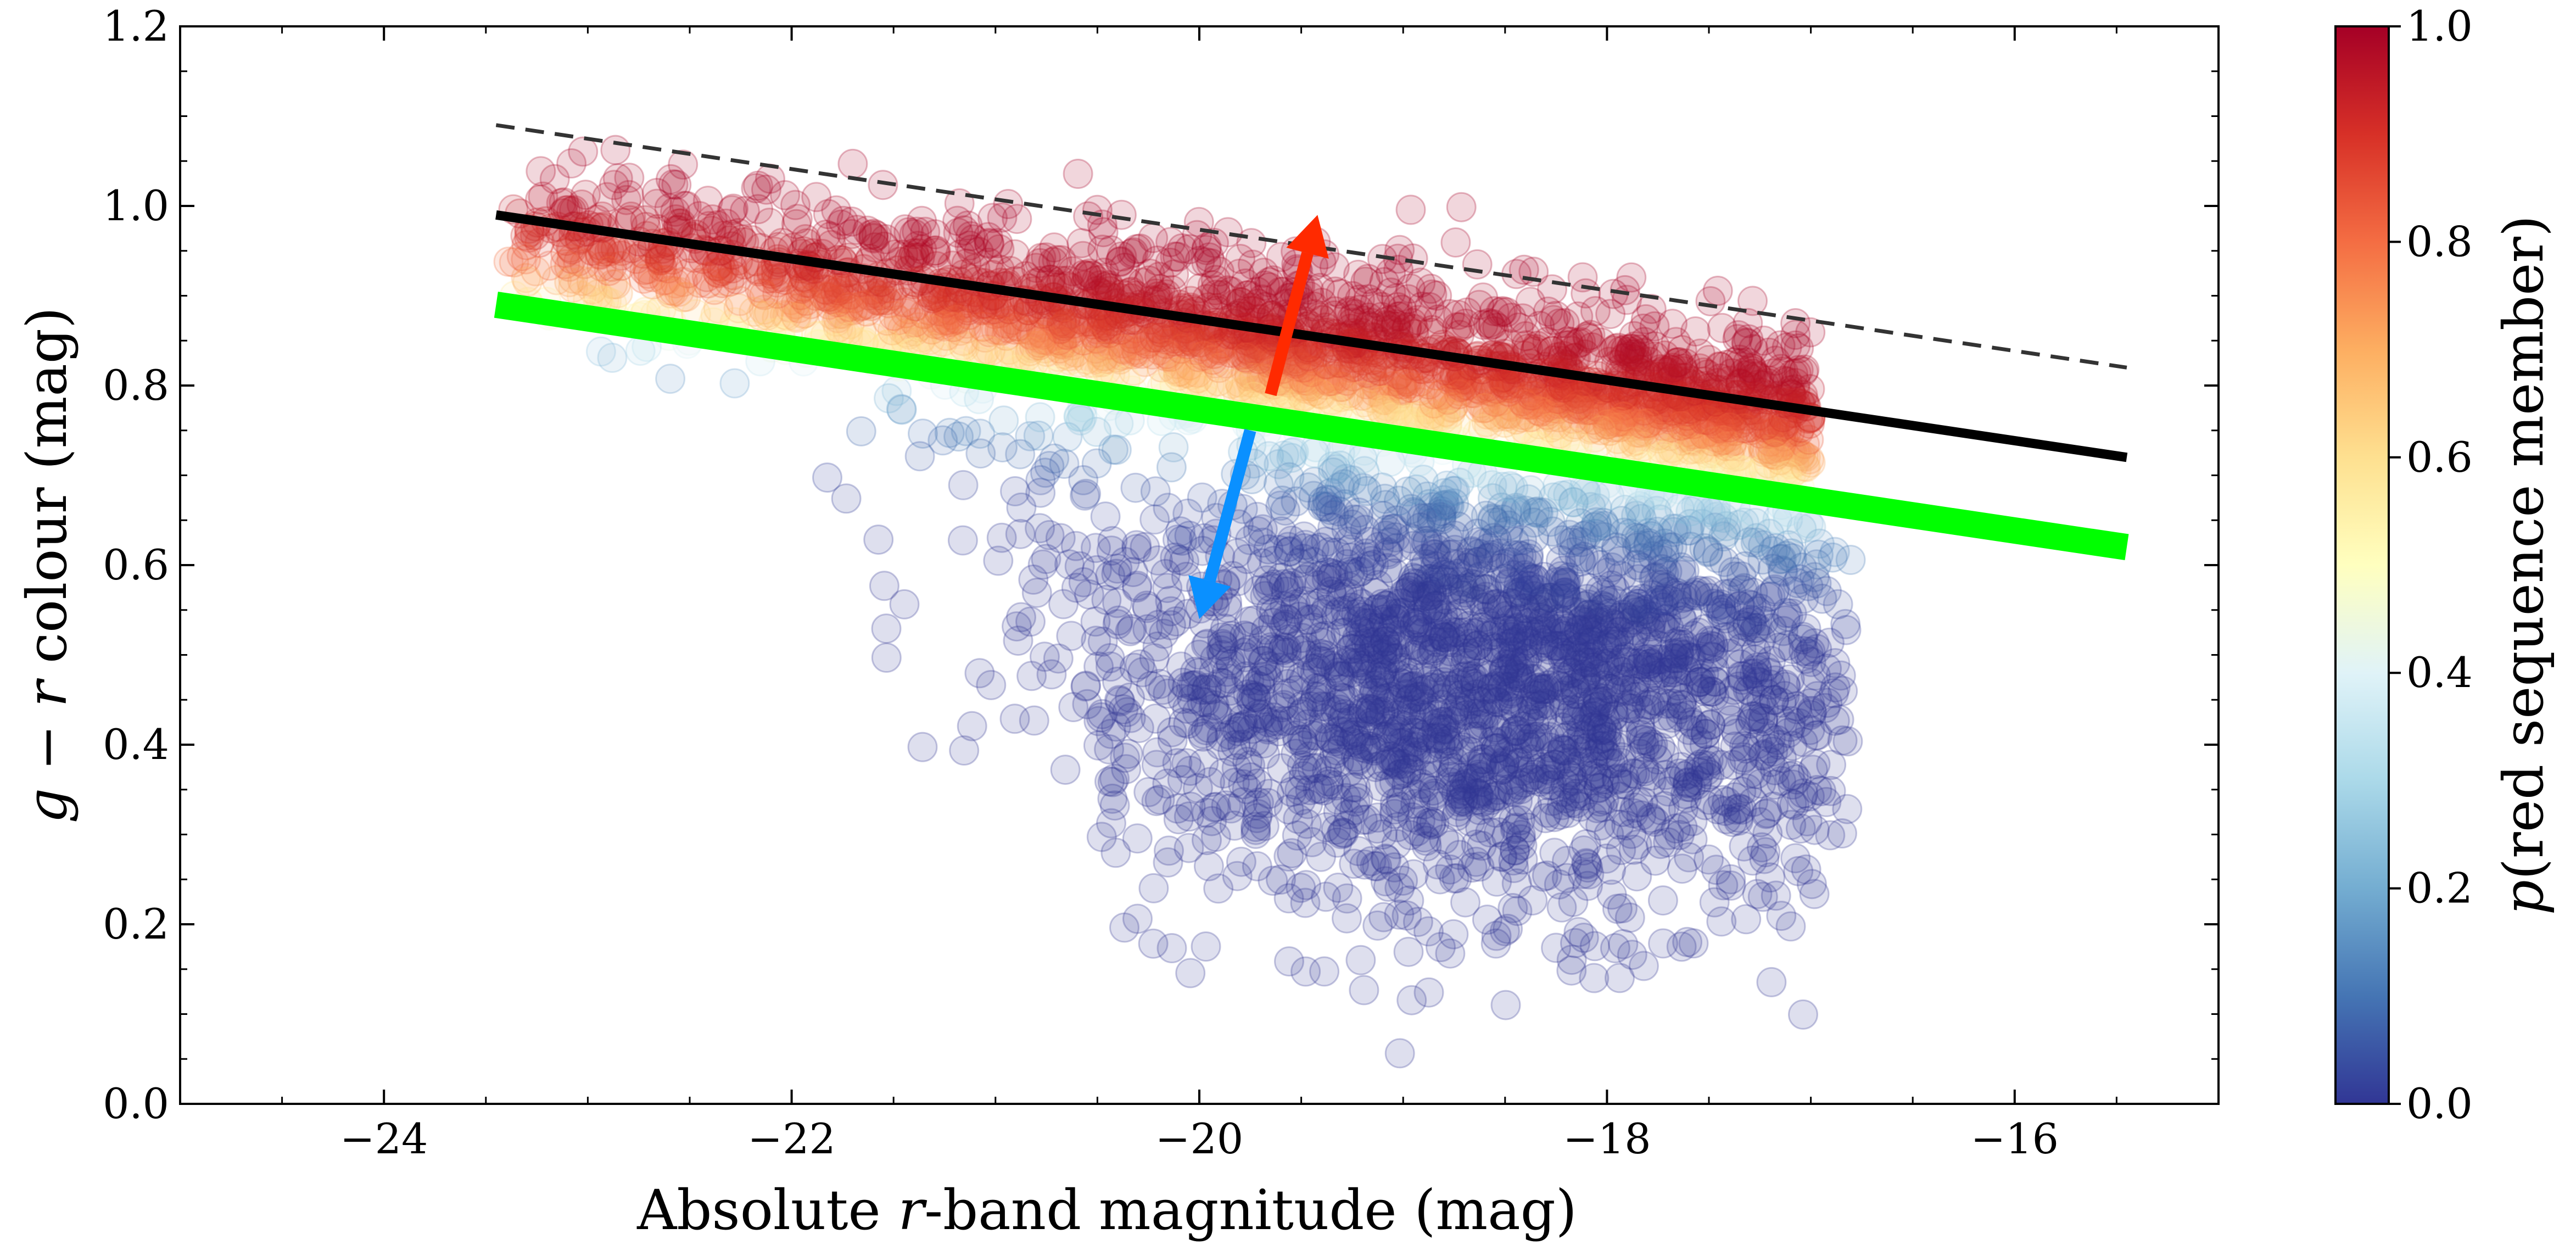  I want to click on y-axis-label-minus: −, so click(47, 747).